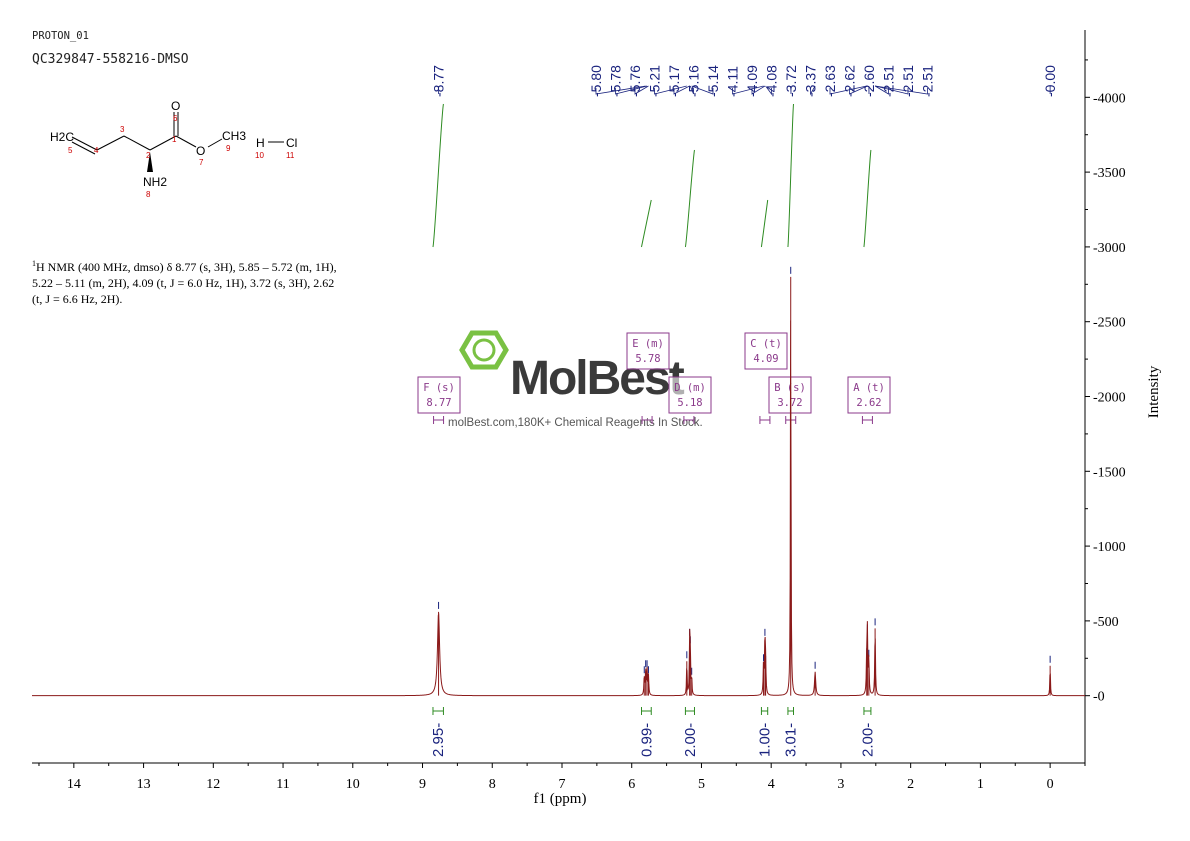  Describe the element at coordinates (690, 388) in the screenshot. I see `multiplet-id: D (m)` at that location.